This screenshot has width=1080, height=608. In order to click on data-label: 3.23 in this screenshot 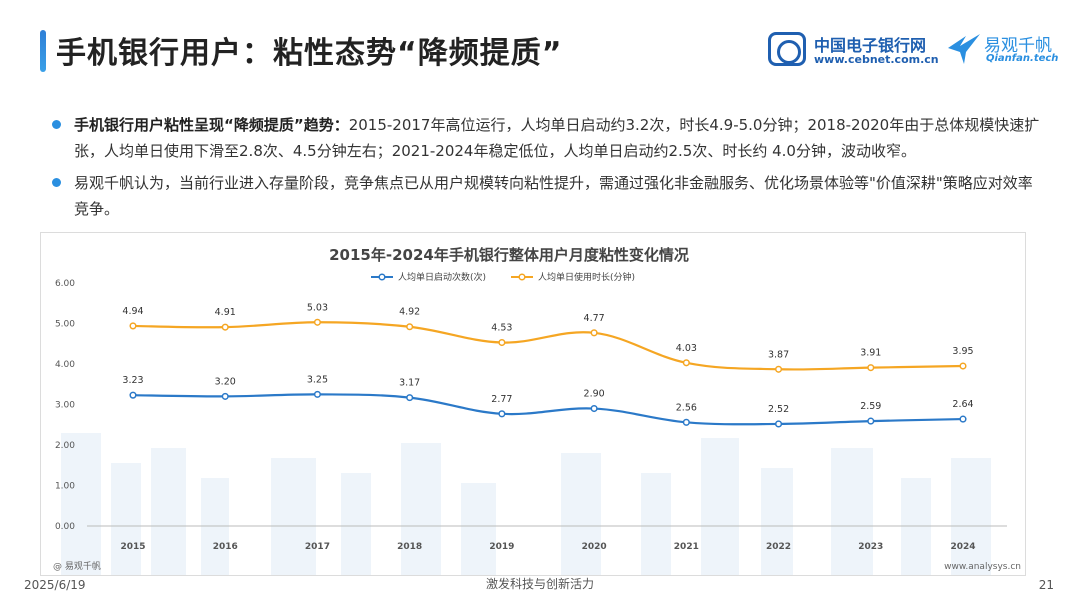, I will do `click(132, 380)`.